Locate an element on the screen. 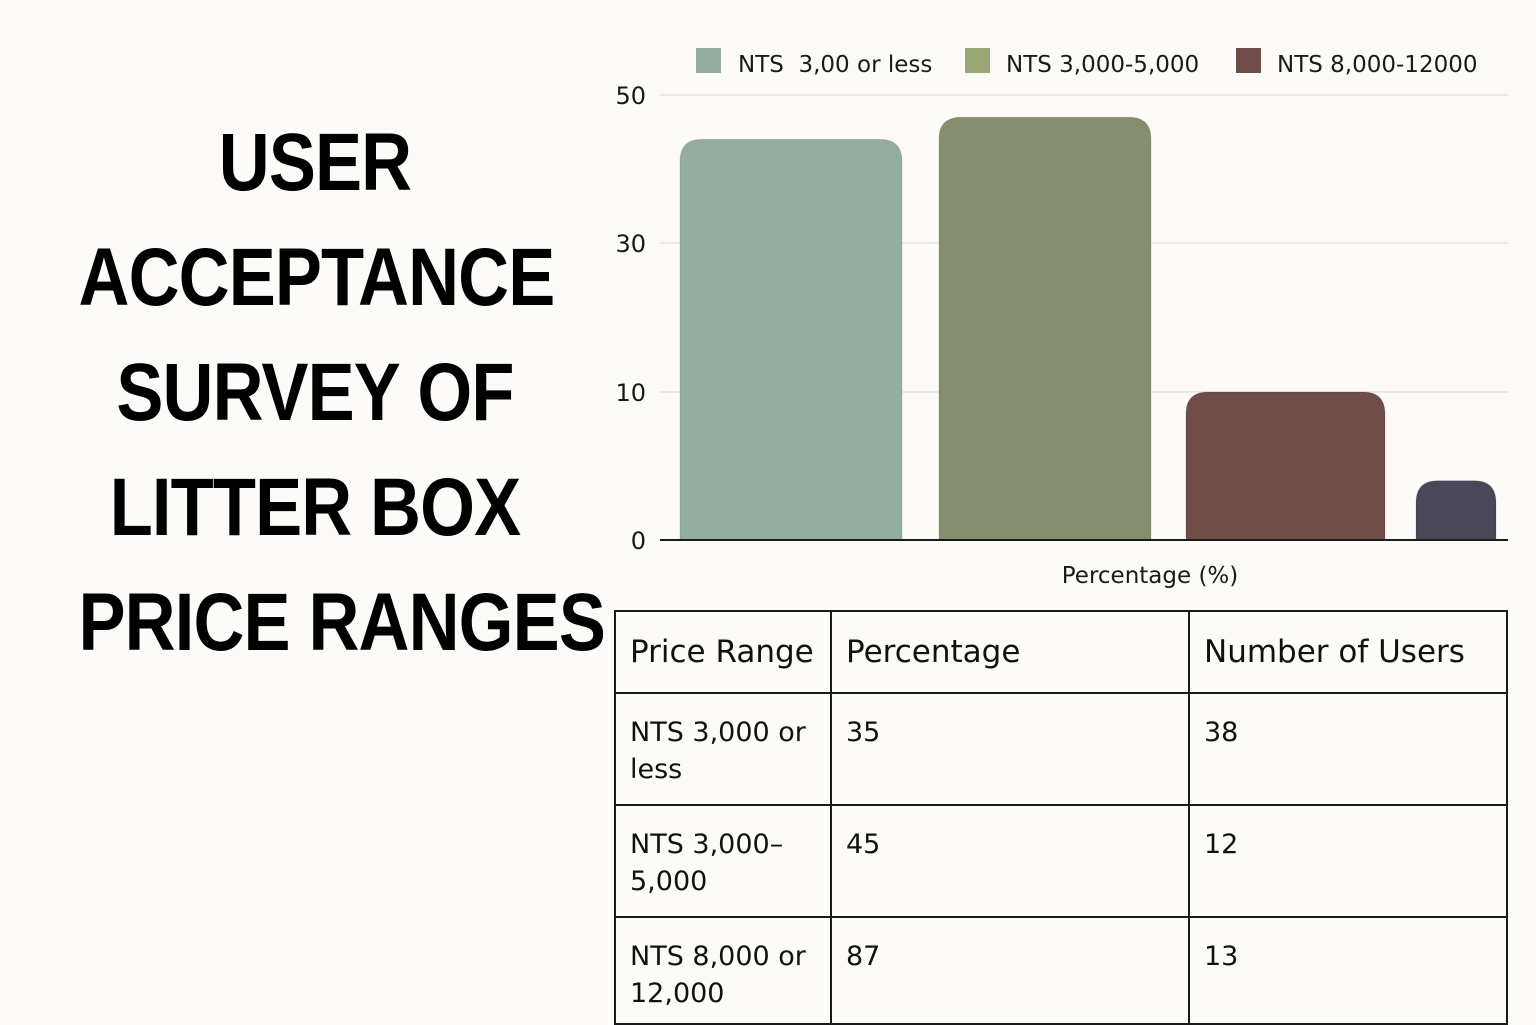  table-row: NTS 3,000–5,000 45 12 is located at coordinates (1061, 861).